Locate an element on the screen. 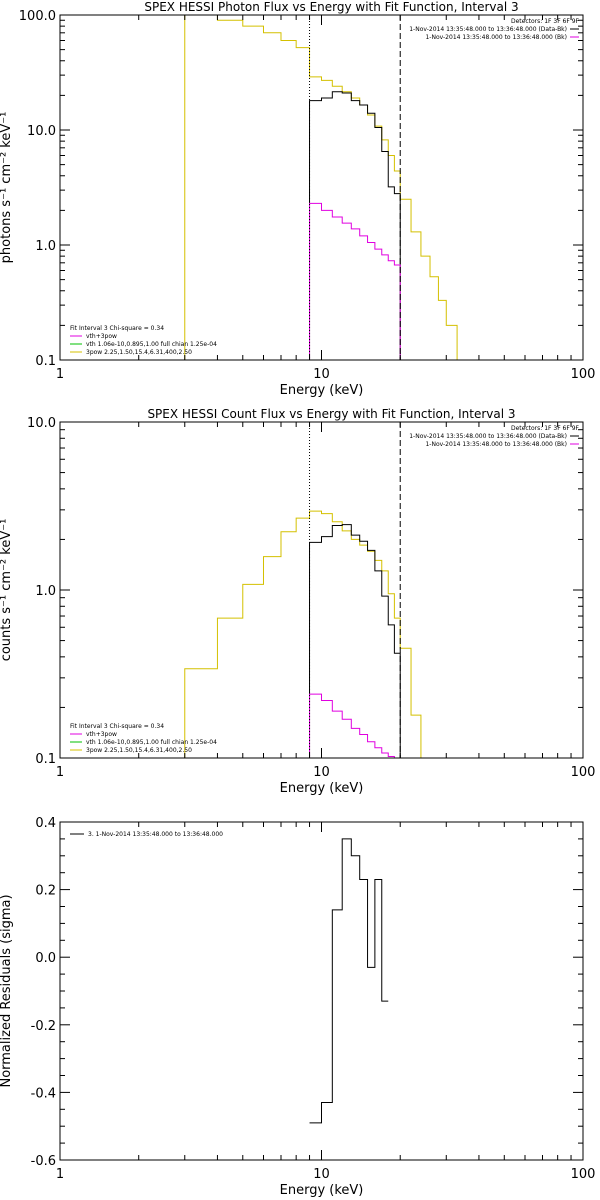  y-tick-label: 0.2 is located at coordinates (45, 891).